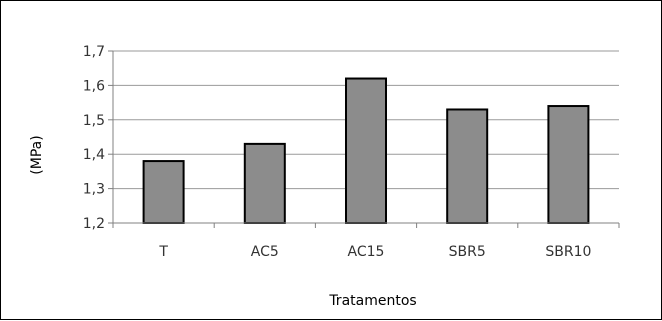  Describe the element at coordinates (94, 121) in the screenshot. I see `y-tick-label: 1,5` at that location.